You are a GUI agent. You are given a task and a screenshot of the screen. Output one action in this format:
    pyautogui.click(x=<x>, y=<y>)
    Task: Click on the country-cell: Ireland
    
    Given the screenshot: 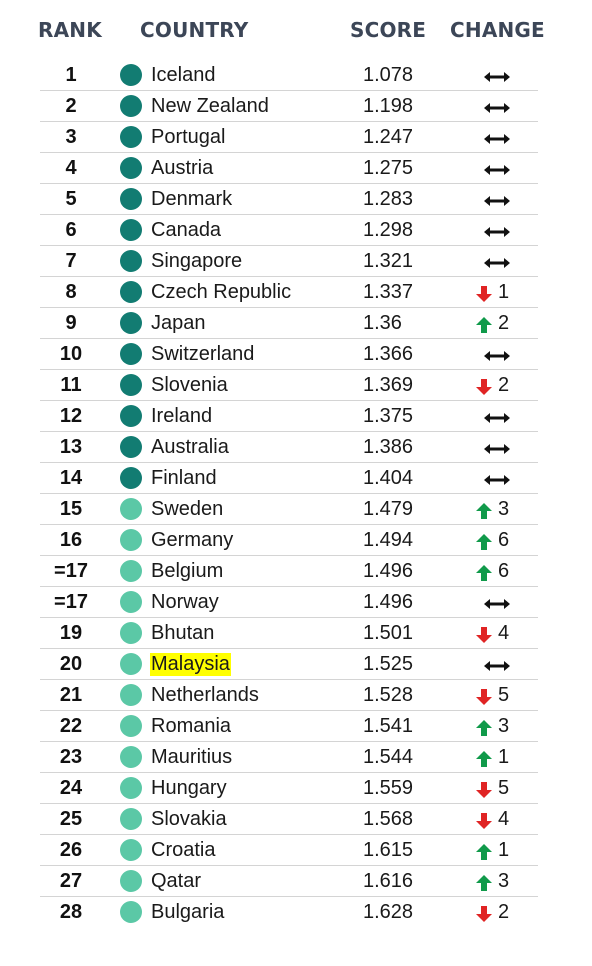 What is the action you would take?
    pyautogui.click(x=182, y=416)
    